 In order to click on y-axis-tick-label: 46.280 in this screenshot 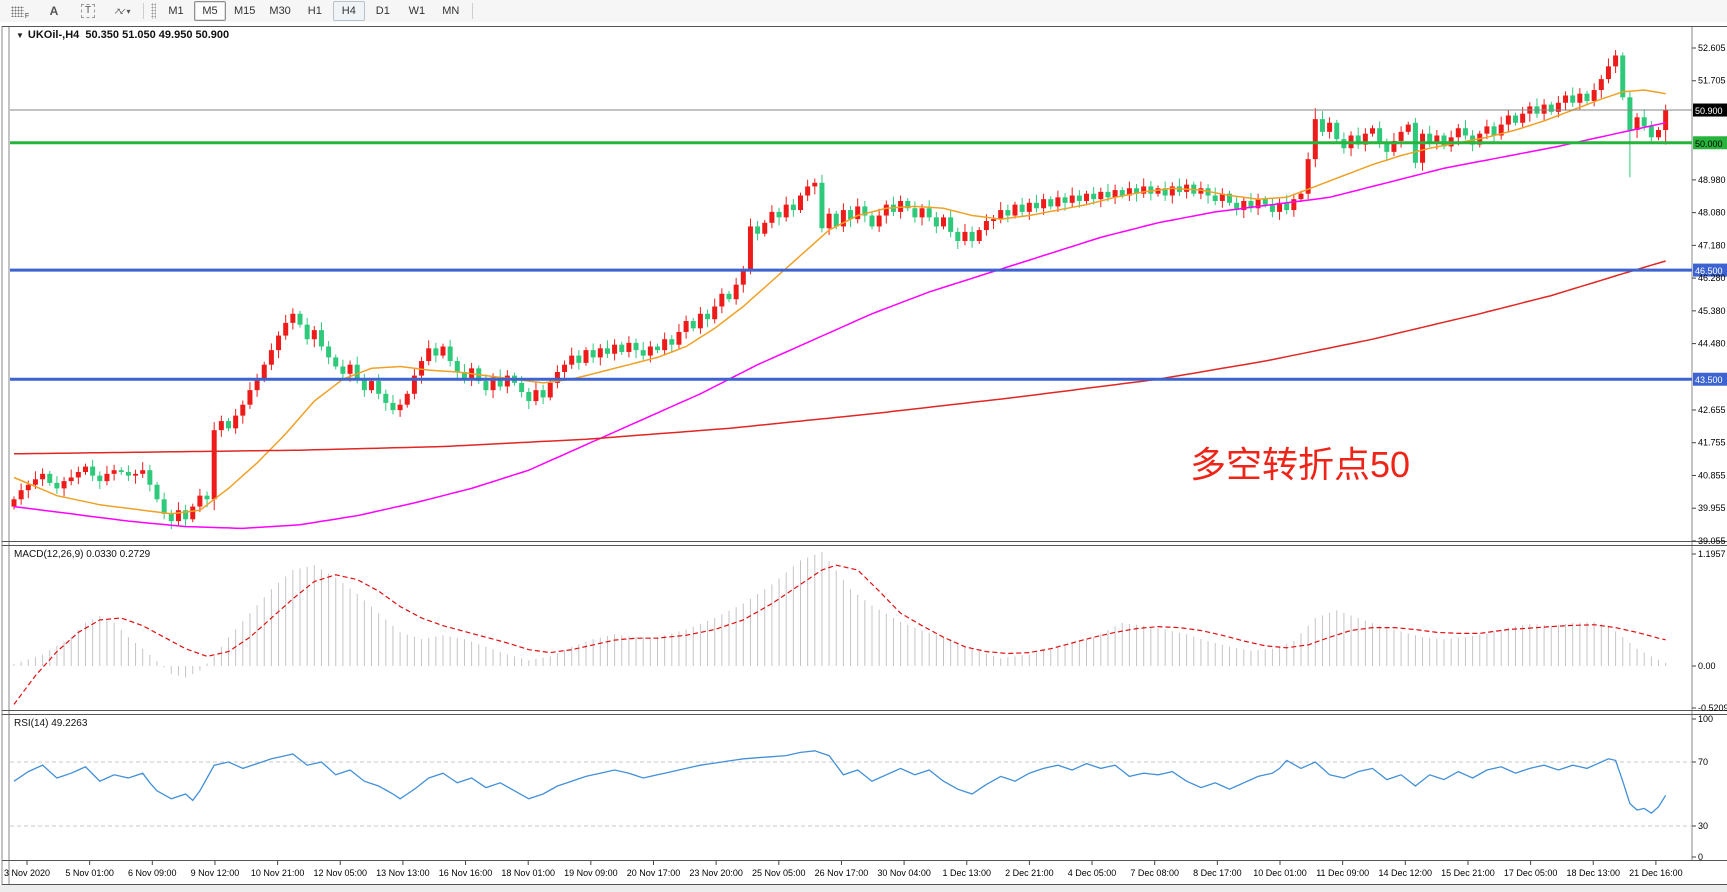, I will do `click(1712, 278)`.